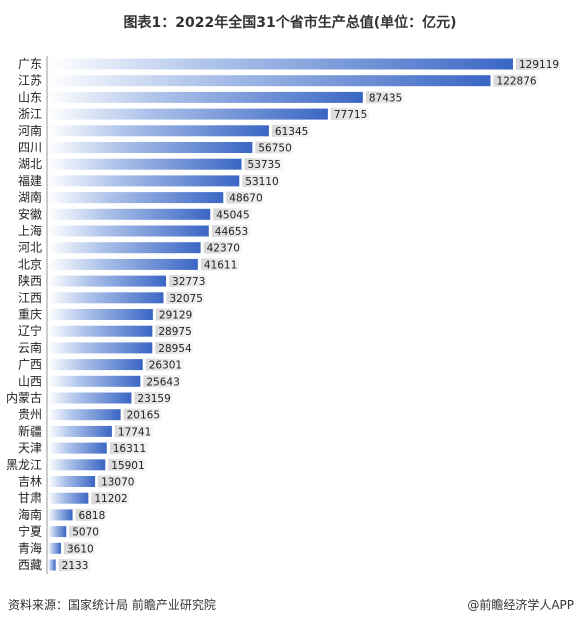 This screenshot has width=580, height=626. What do you see at coordinates (30, 347) in the screenshot?
I see `category-label: 云南` at bounding box center [30, 347].